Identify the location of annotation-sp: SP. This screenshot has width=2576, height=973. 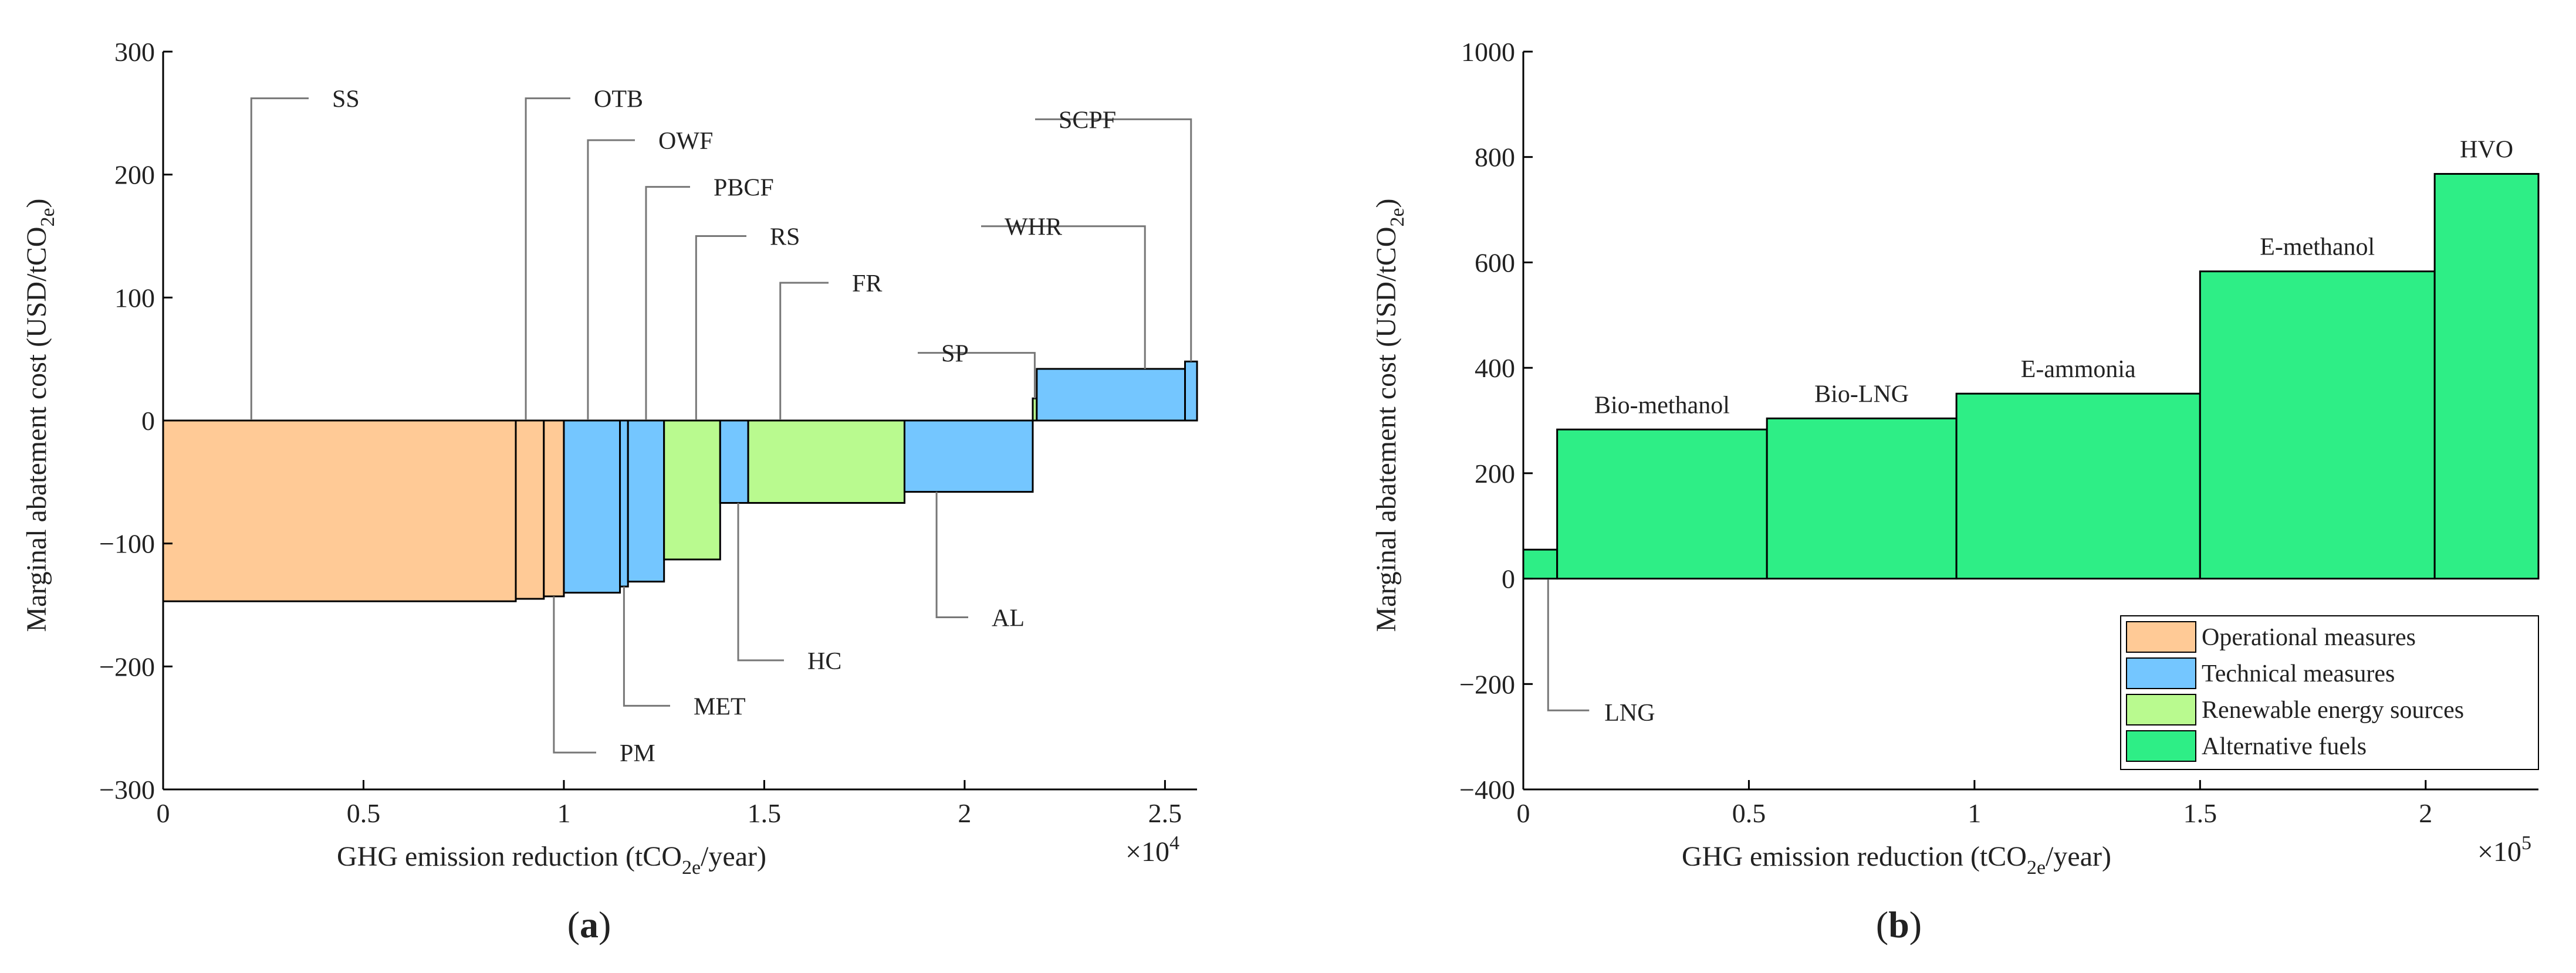
(955, 354).